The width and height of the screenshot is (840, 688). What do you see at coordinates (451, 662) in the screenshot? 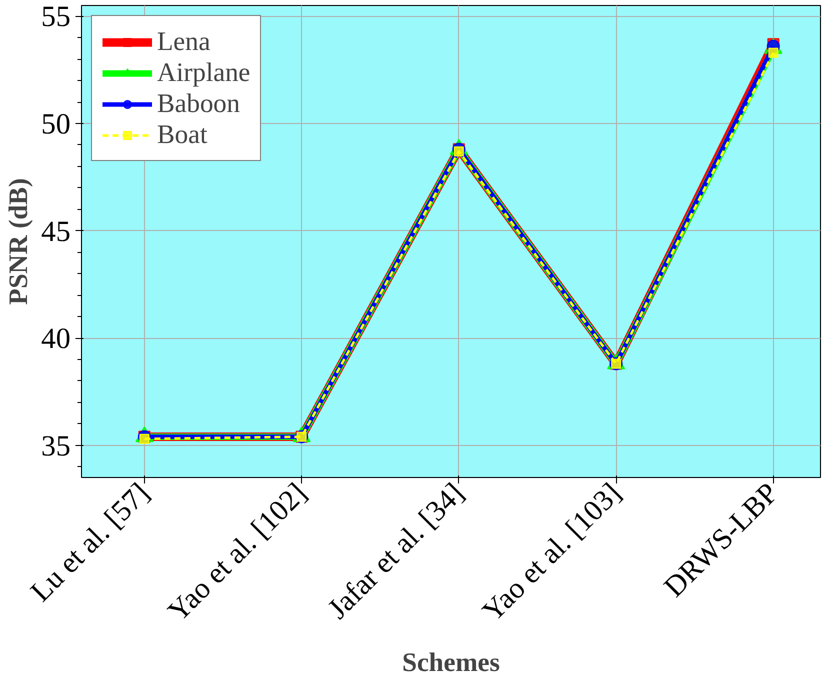
I see `x-axis-title: Schemes` at bounding box center [451, 662].